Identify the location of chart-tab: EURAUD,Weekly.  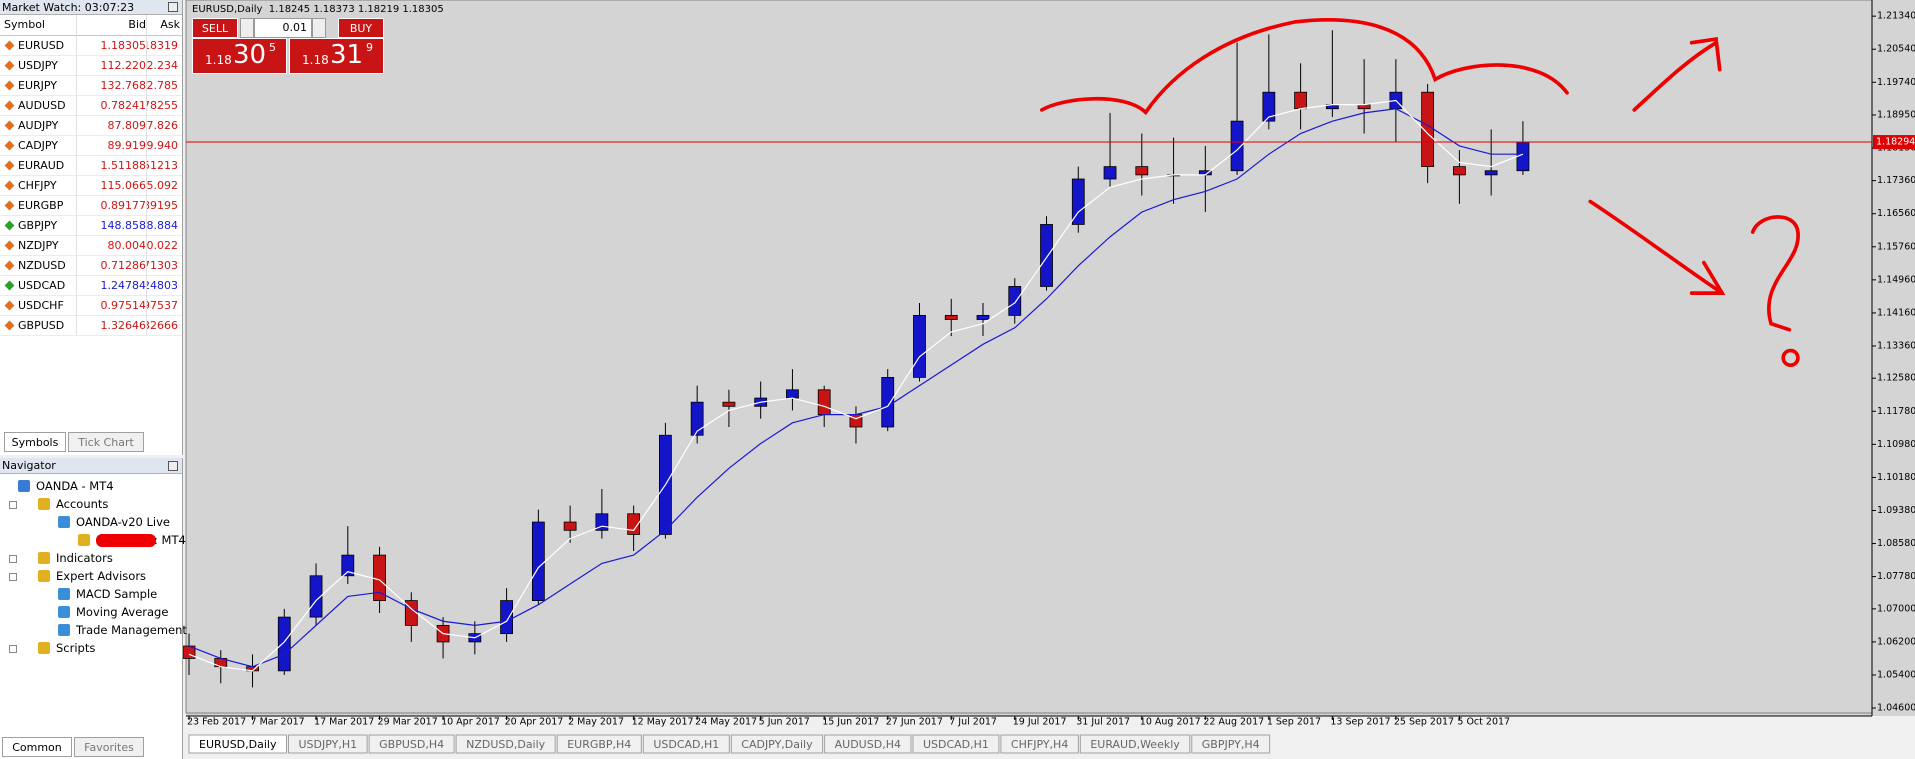
(1135, 744).